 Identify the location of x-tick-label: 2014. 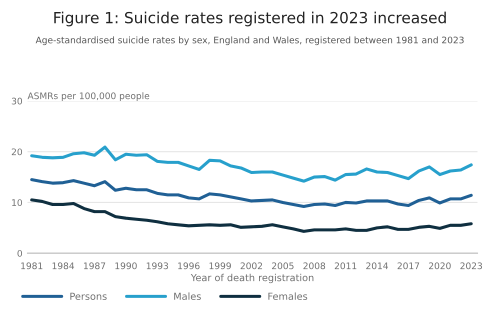
(377, 266).